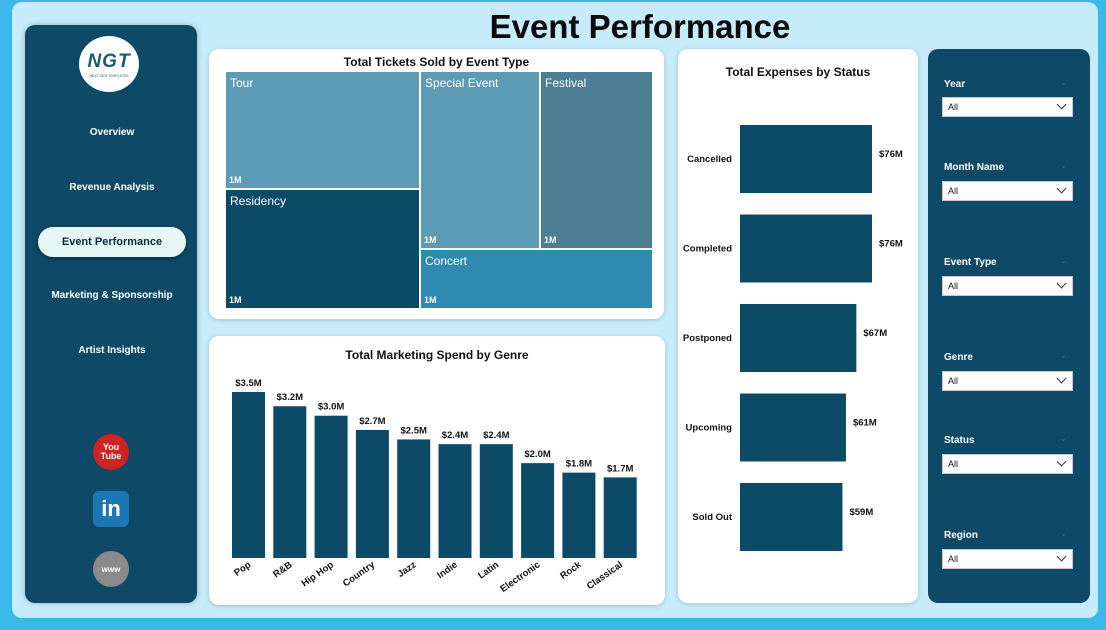  I want to click on bar-hip-hop, so click(331, 486).